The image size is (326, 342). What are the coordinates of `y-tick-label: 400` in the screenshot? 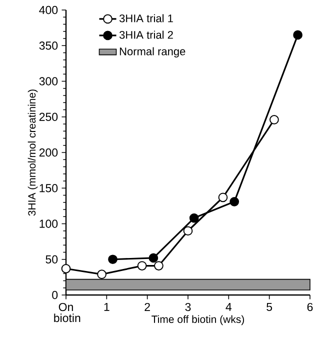 It's located at (48, 10).